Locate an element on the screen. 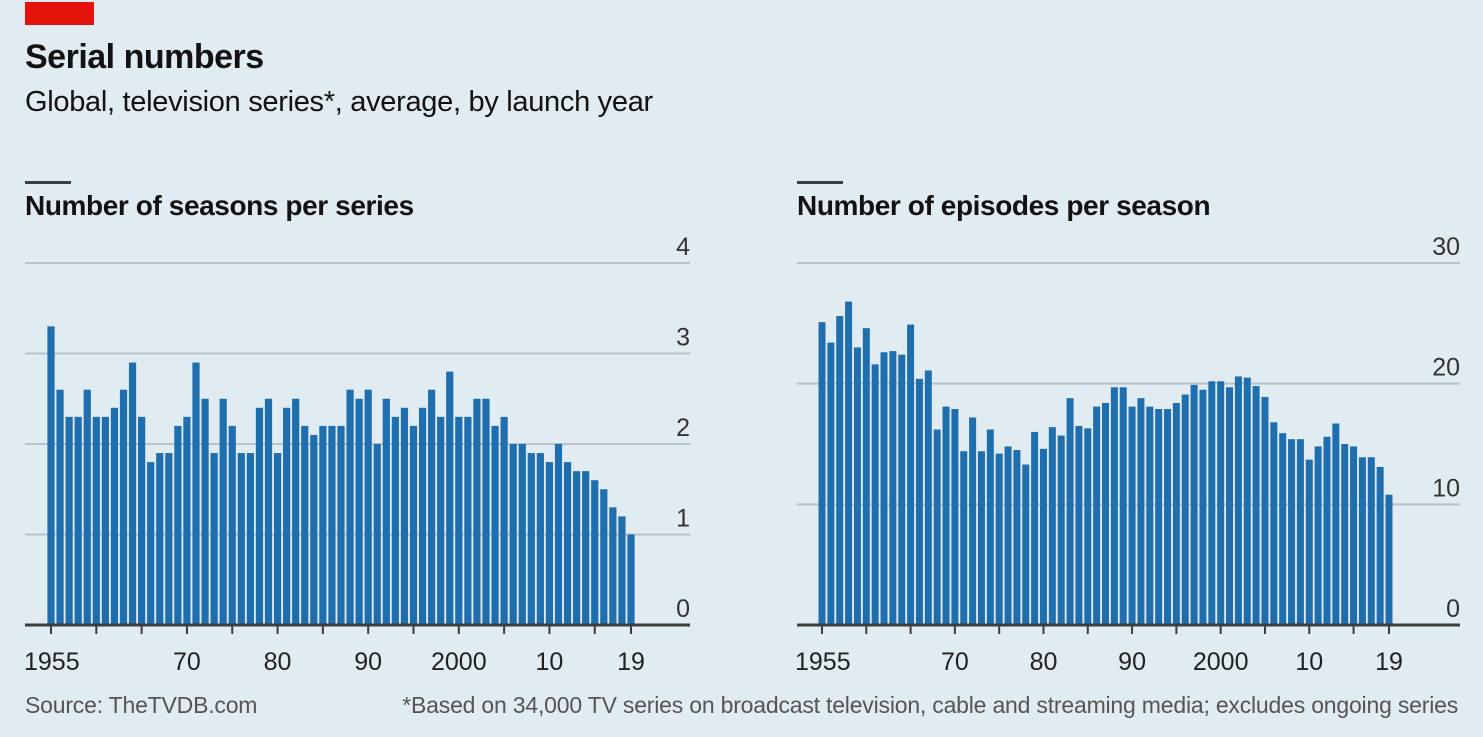 This screenshot has width=1483, height=737. y-tick-label: 30 is located at coordinates (1446, 247).